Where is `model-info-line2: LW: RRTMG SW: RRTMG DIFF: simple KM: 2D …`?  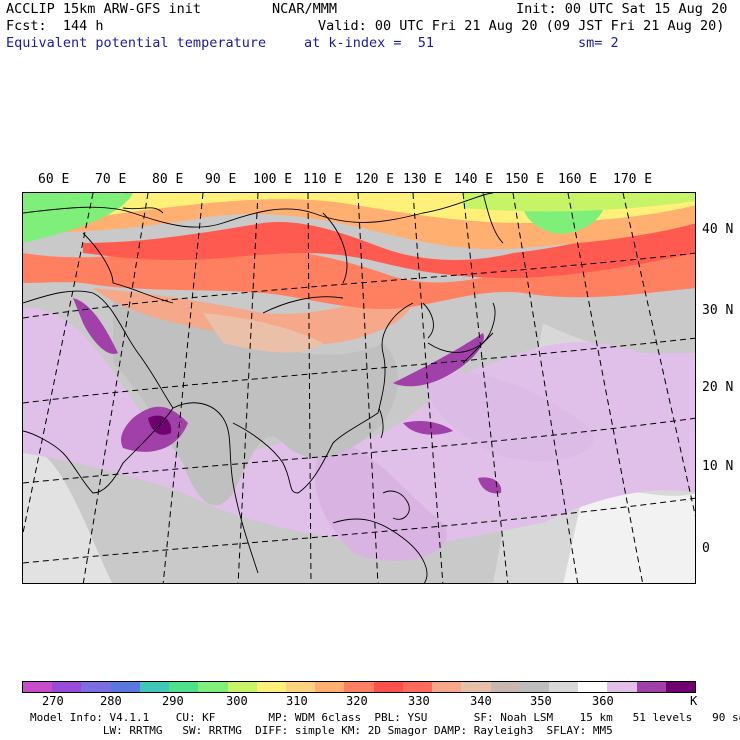
model-info-line2: LW: RRTMG SW: RRTMG DIFF: simple KM: 2D … is located at coordinates (321, 730).